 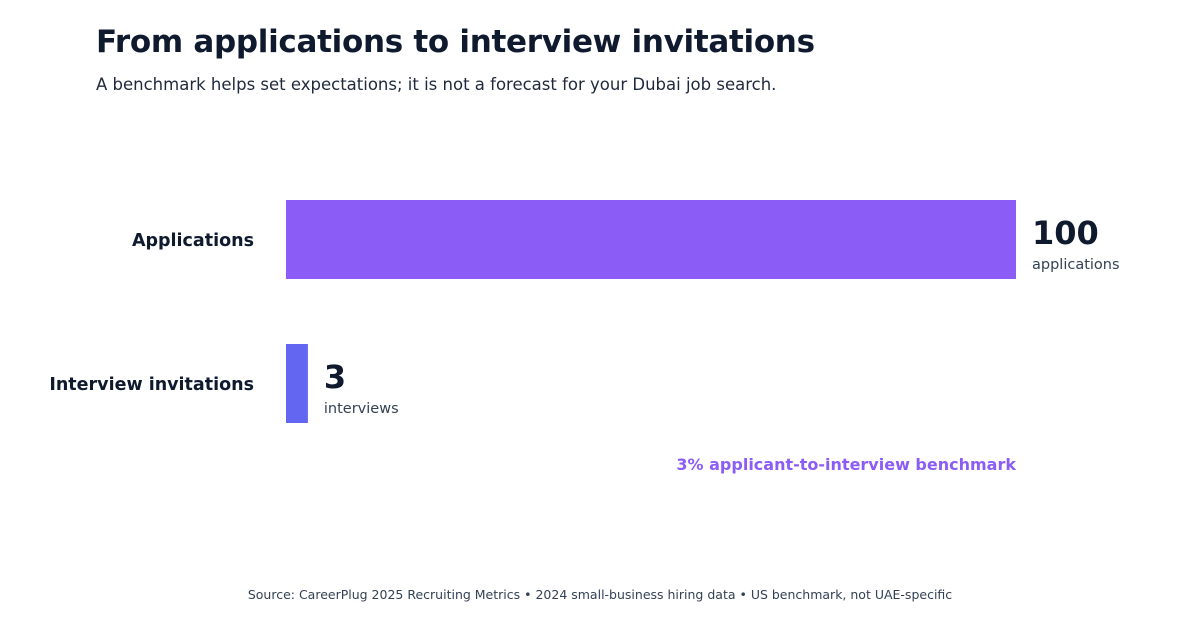 What do you see at coordinates (193, 241) in the screenshot?
I see `category-label: Applications` at bounding box center [193, 241].